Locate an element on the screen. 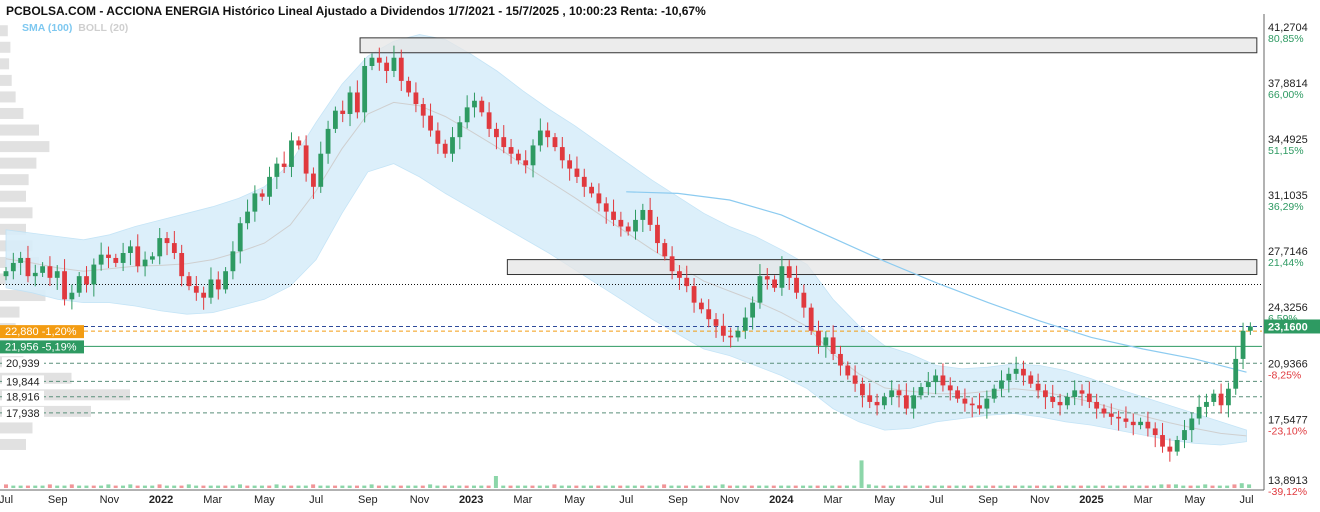 This screenshot has width=1320, height=512. volume-profile-bar is located at coordinates (13, 196).